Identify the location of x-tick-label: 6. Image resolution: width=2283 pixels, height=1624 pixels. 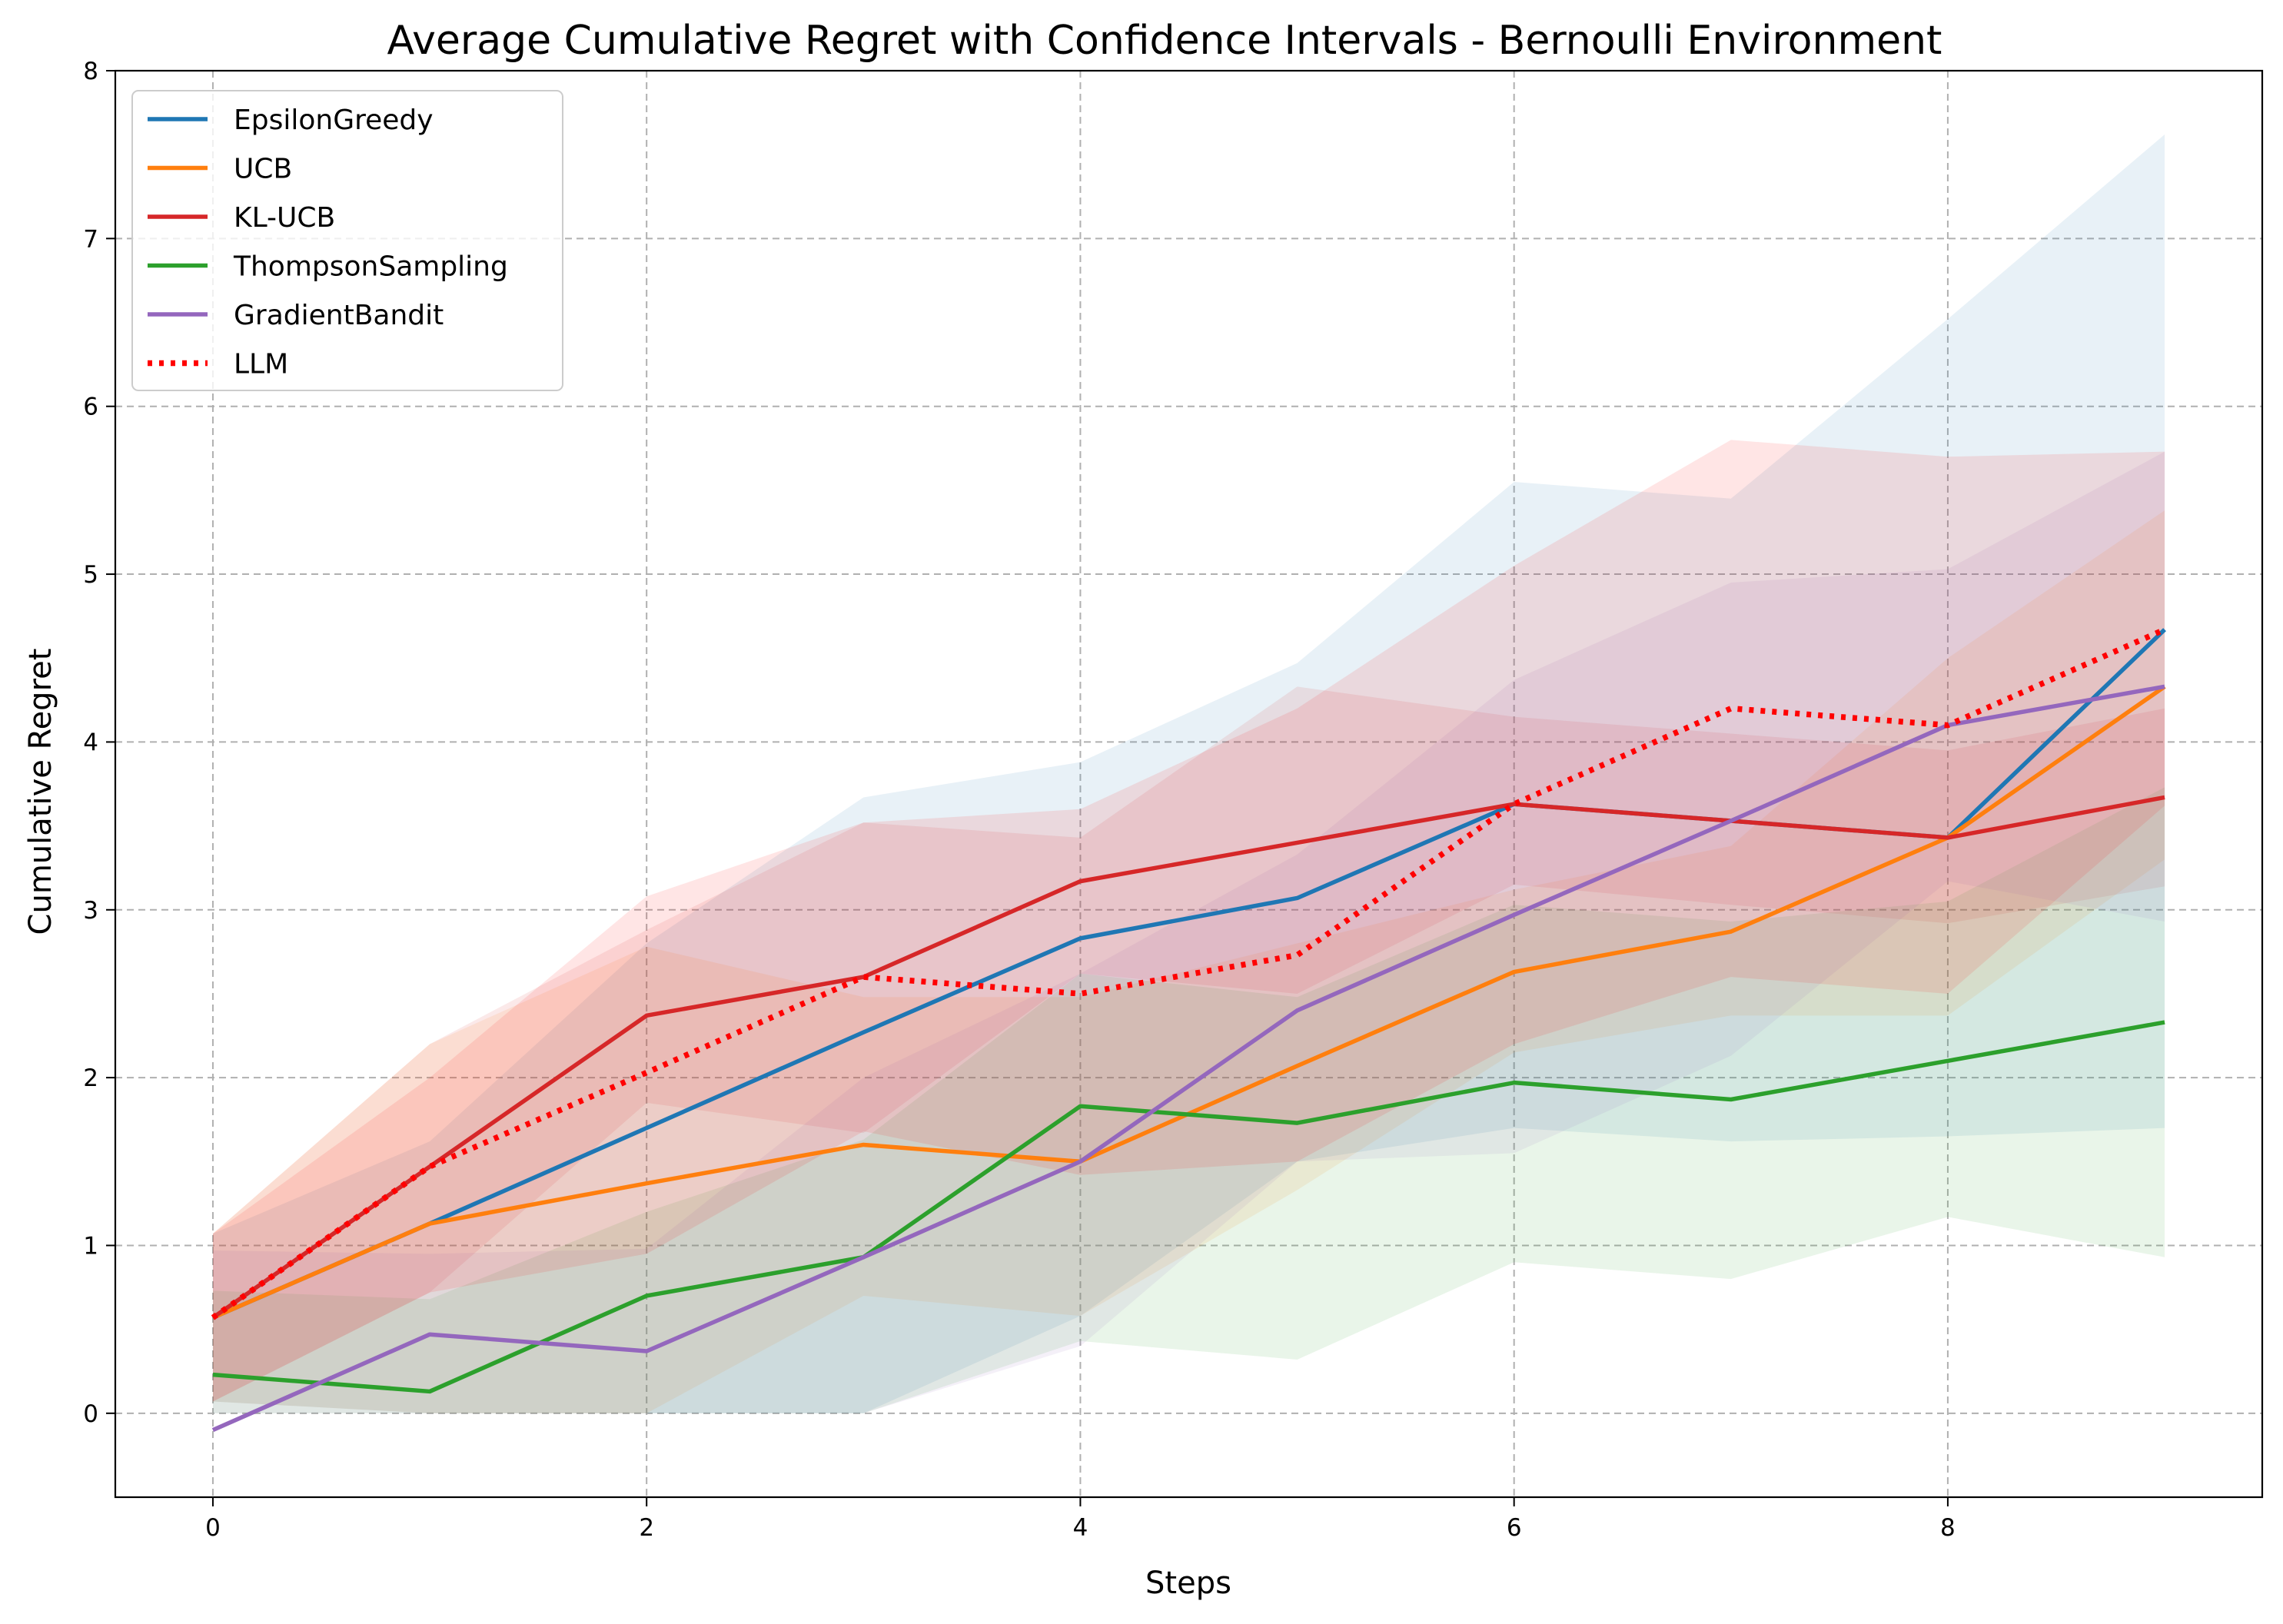
(1514, 1528).